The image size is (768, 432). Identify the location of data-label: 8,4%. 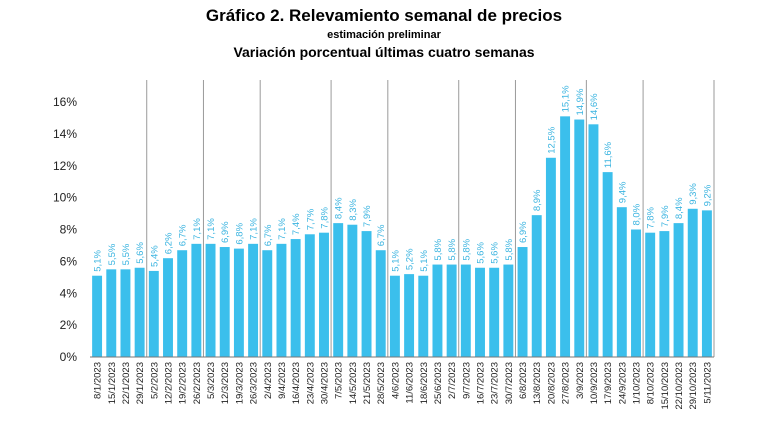
(679, 208).